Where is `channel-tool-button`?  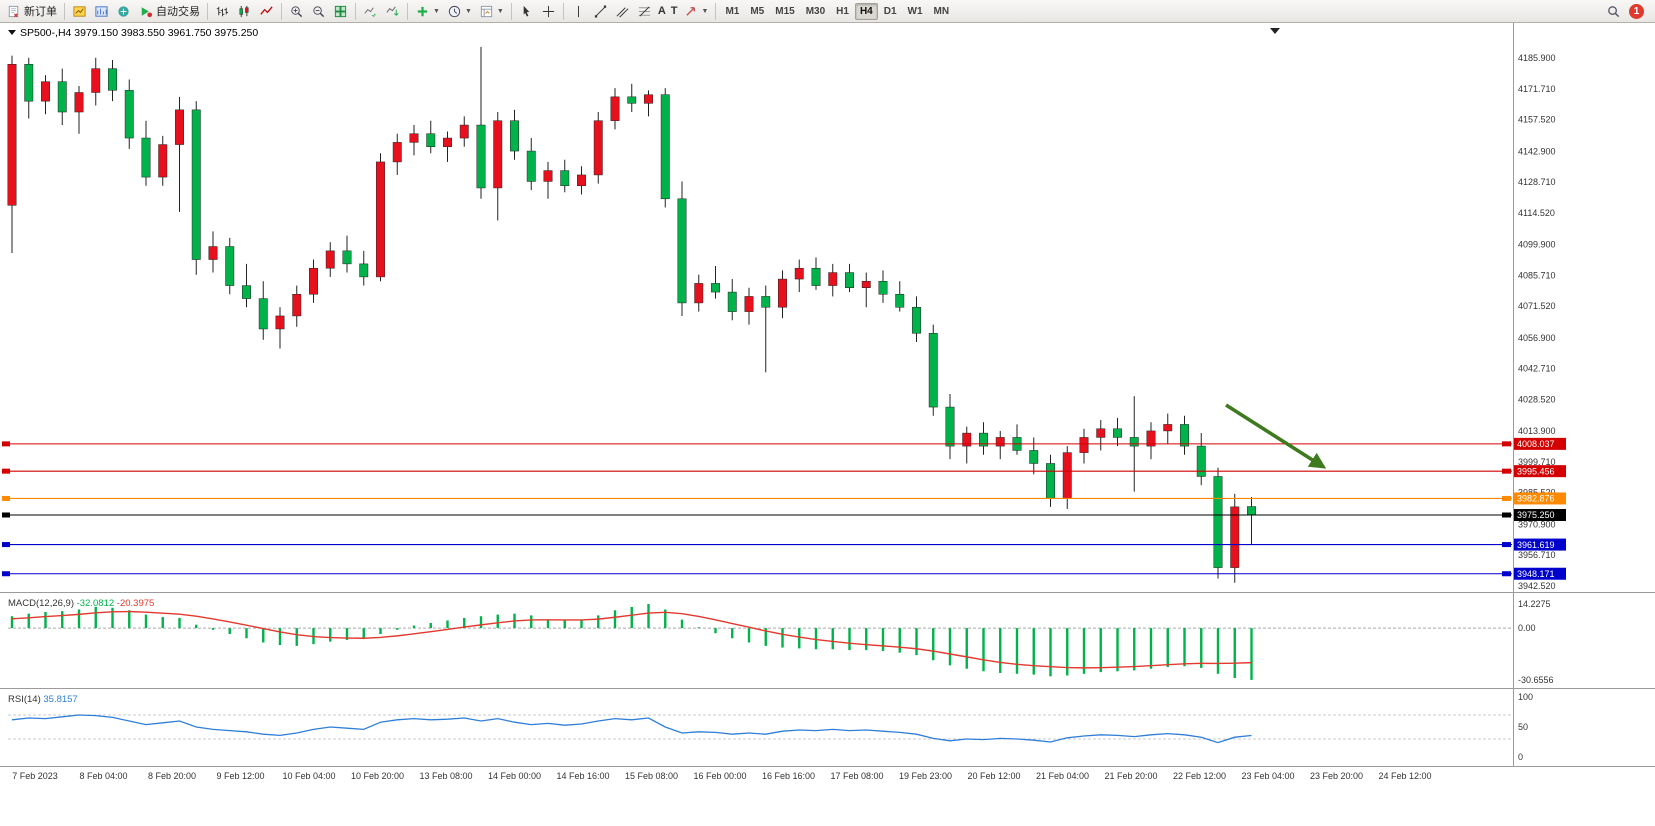 channel-tool-button is located at coordinates (622, 11).